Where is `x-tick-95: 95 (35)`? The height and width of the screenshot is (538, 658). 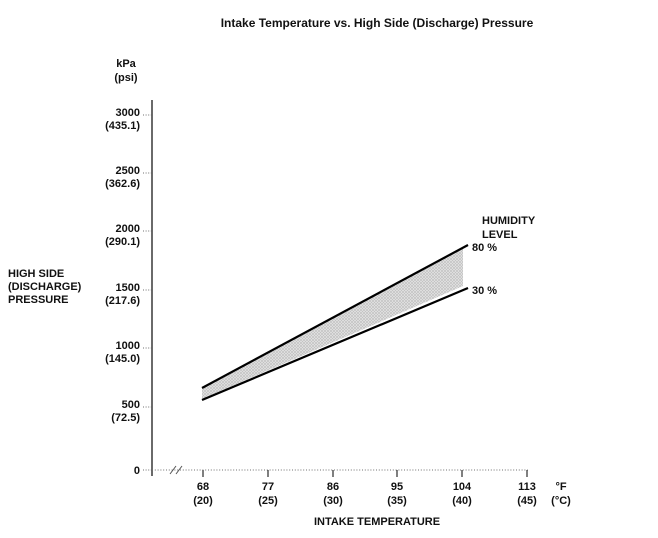
x-tick-95: 95 (35) is located at coordinates (397, 488).